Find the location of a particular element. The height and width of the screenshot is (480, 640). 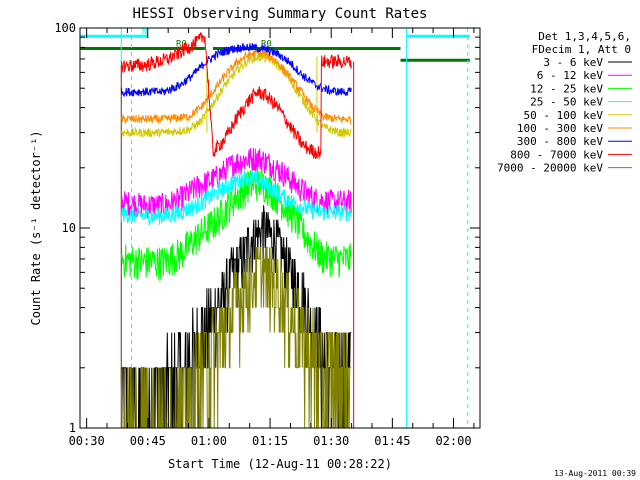

legend-header-line-2: FDecim 1, Att 0 is located at coordinates (581, 49).